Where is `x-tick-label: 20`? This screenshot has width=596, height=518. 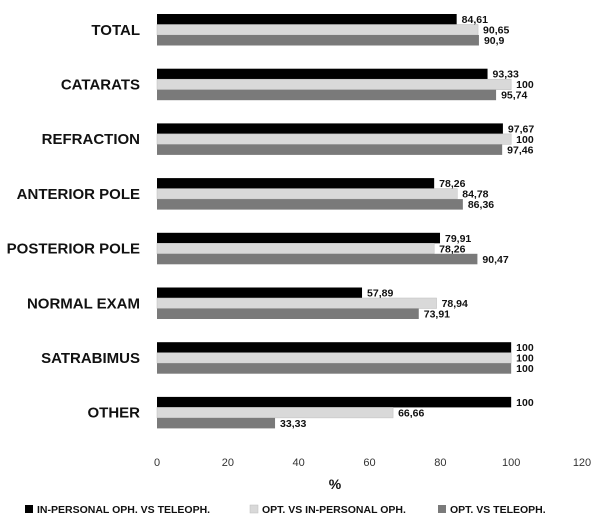 x-tick-label: 20 is located at coordinates (228, 463).